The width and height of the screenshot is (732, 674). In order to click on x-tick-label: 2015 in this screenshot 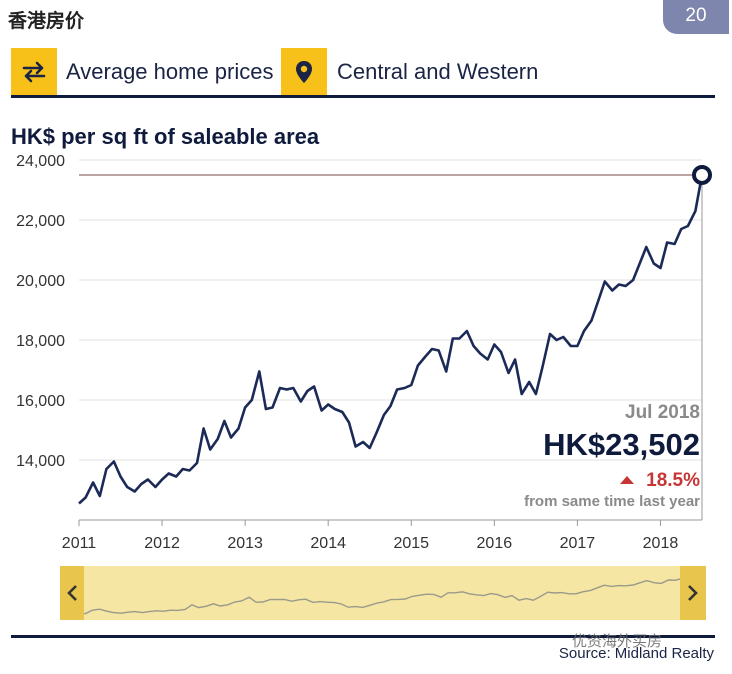, I will do `click(411, 543)`.